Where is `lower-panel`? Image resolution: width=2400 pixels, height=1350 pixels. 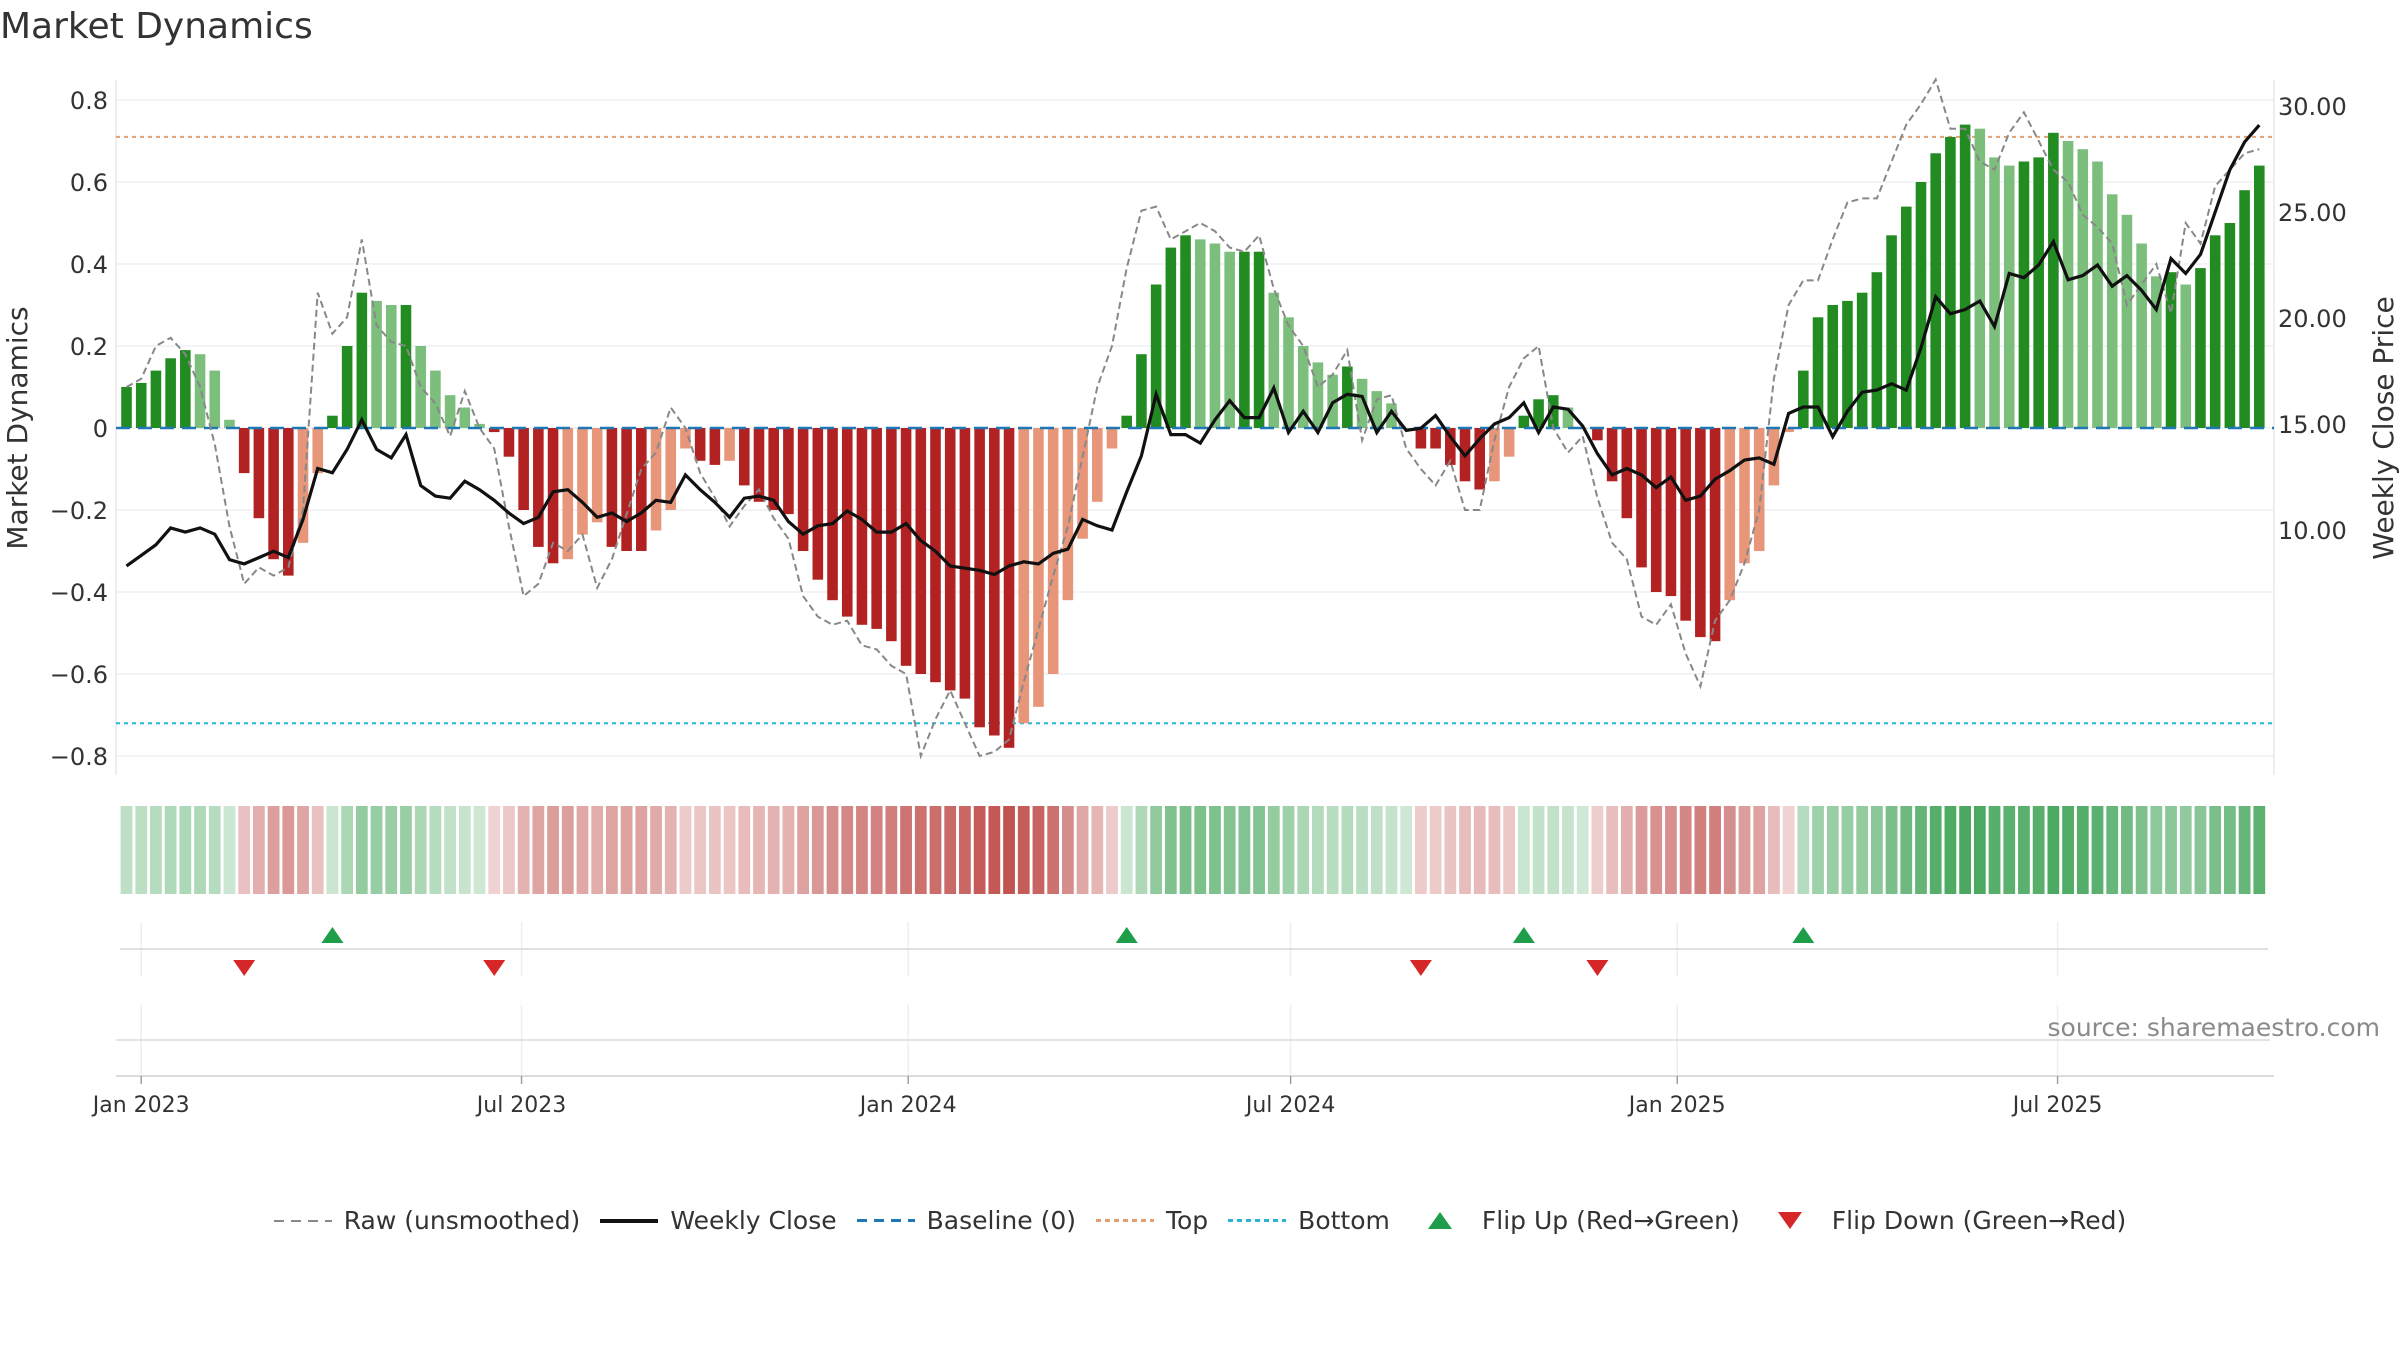 lower-panel is located at coordinates (1195, 1041).